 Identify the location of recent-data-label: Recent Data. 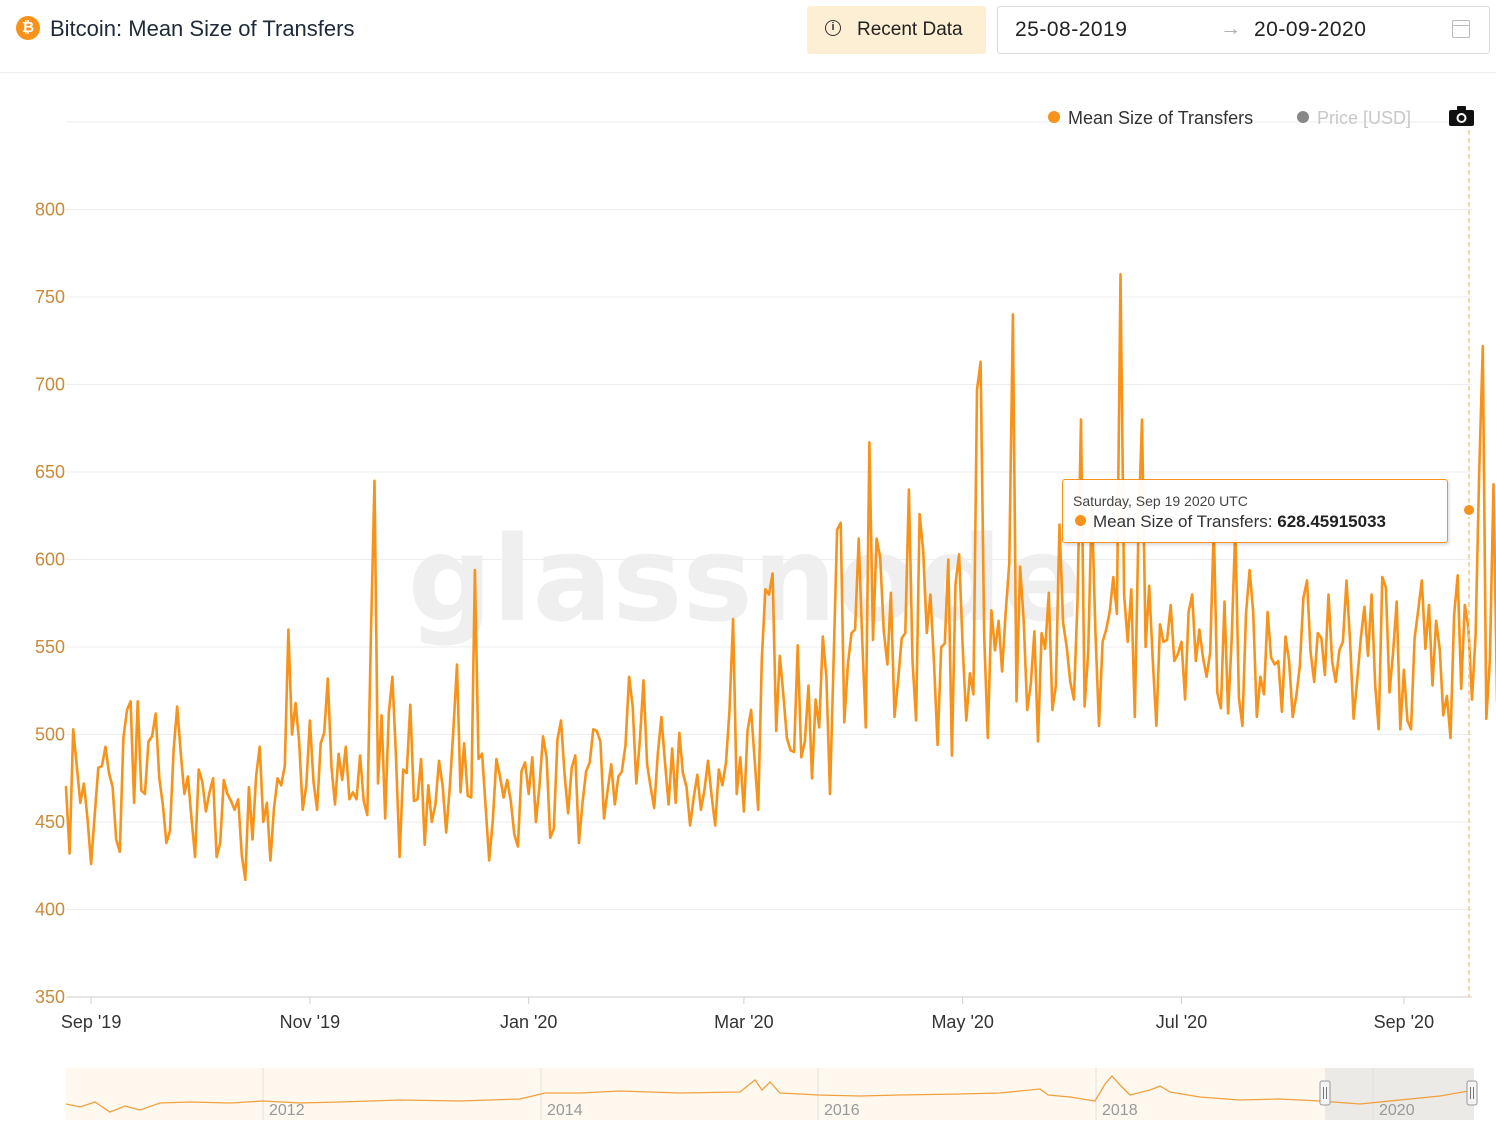
(910, 29).